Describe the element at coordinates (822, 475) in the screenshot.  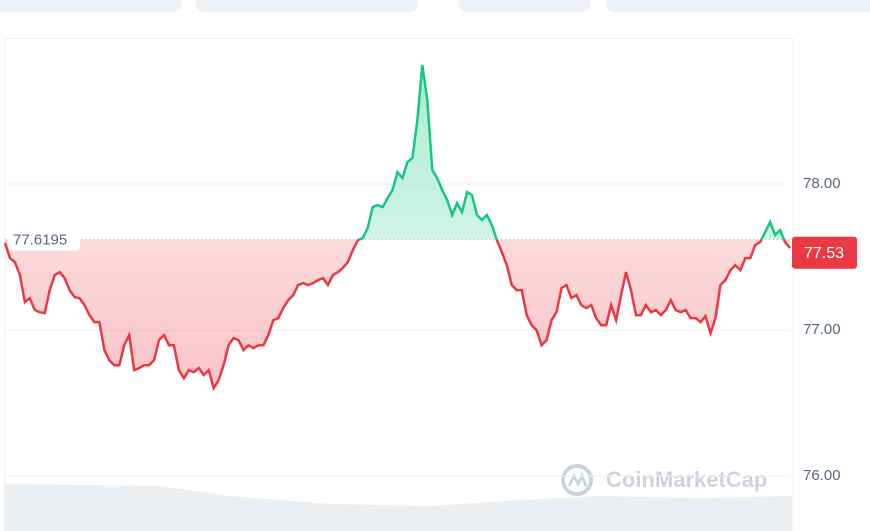
I see `y-tick-label: 76.00` at that location.